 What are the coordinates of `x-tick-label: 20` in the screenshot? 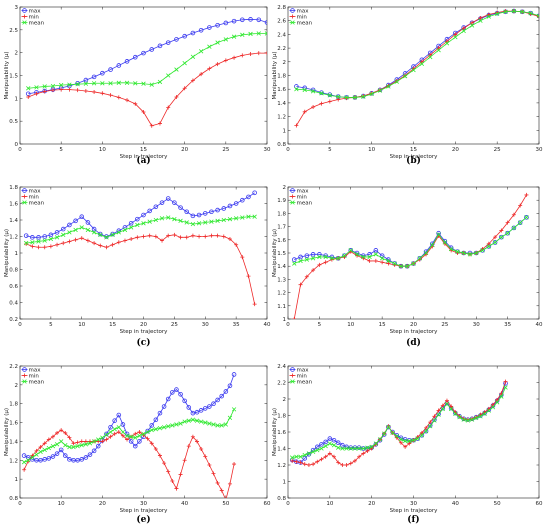 It's located at (371, 504).